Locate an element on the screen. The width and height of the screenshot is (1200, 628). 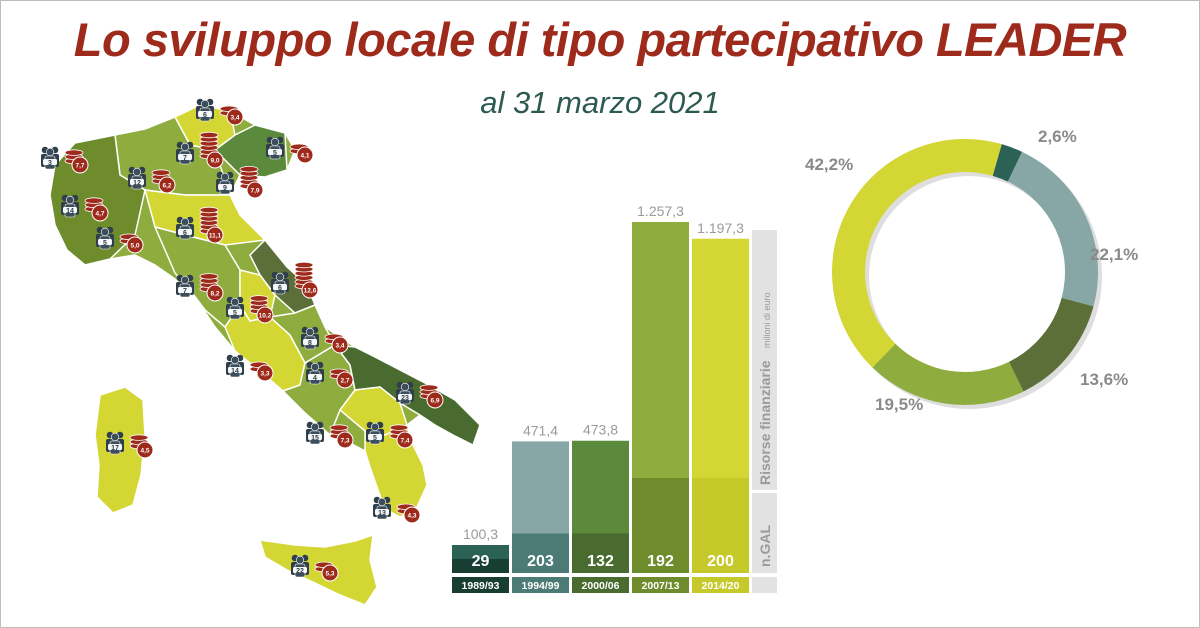
fund-value-label: 2,7 is located at coordinates (344, 381).